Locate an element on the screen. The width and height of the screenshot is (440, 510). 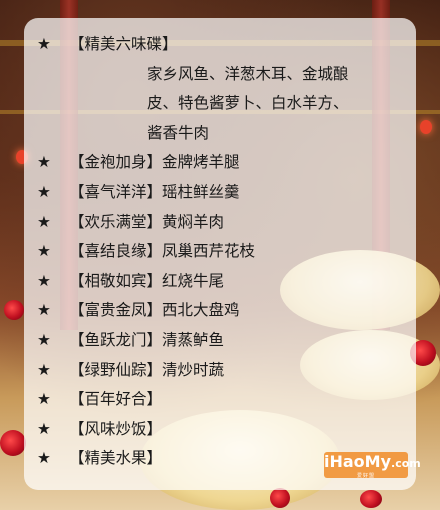
menu-item-name: 【风味炒饭】 is located at coordinates (116, 428).